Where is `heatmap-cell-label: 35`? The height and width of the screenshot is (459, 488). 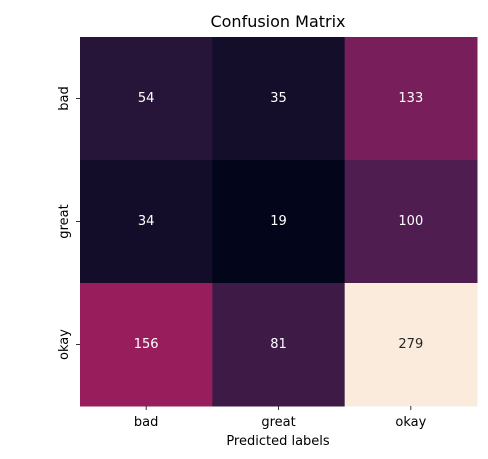 heatmap-cell-label: 35 is located at coordinates (278, 98).